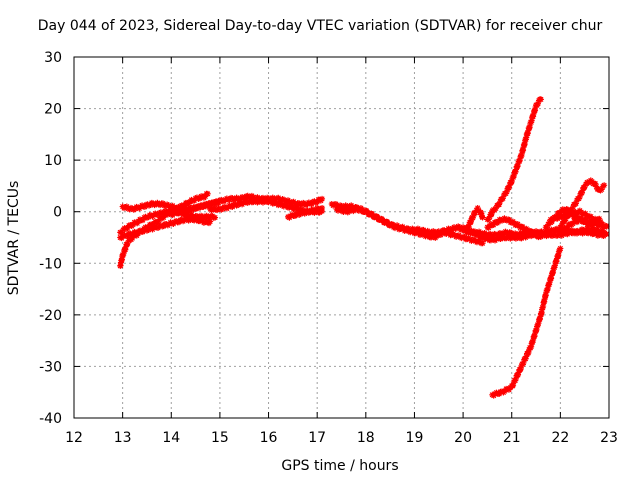 The width and height of the screenshot is (640, 484). I want to click on y-tick-label: -20, so click(50, 316).